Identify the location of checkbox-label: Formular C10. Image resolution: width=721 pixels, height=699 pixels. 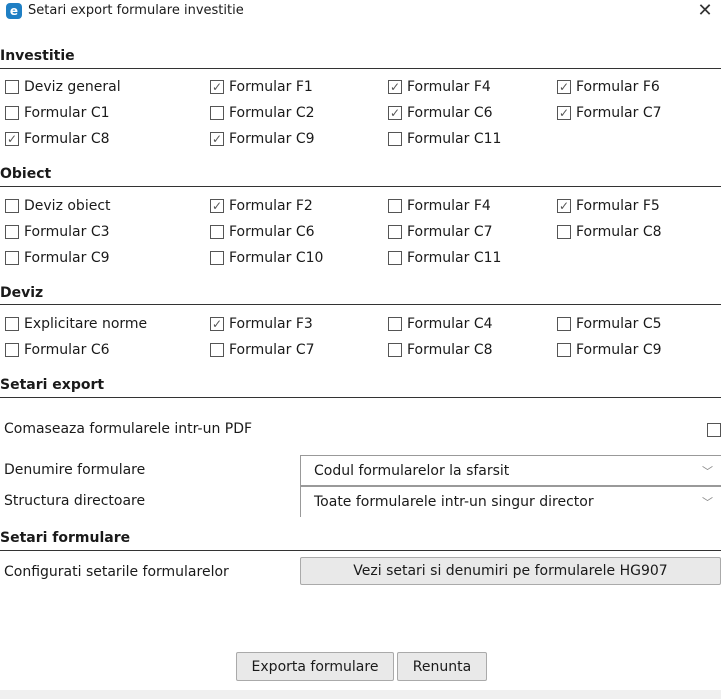
(276, 258).